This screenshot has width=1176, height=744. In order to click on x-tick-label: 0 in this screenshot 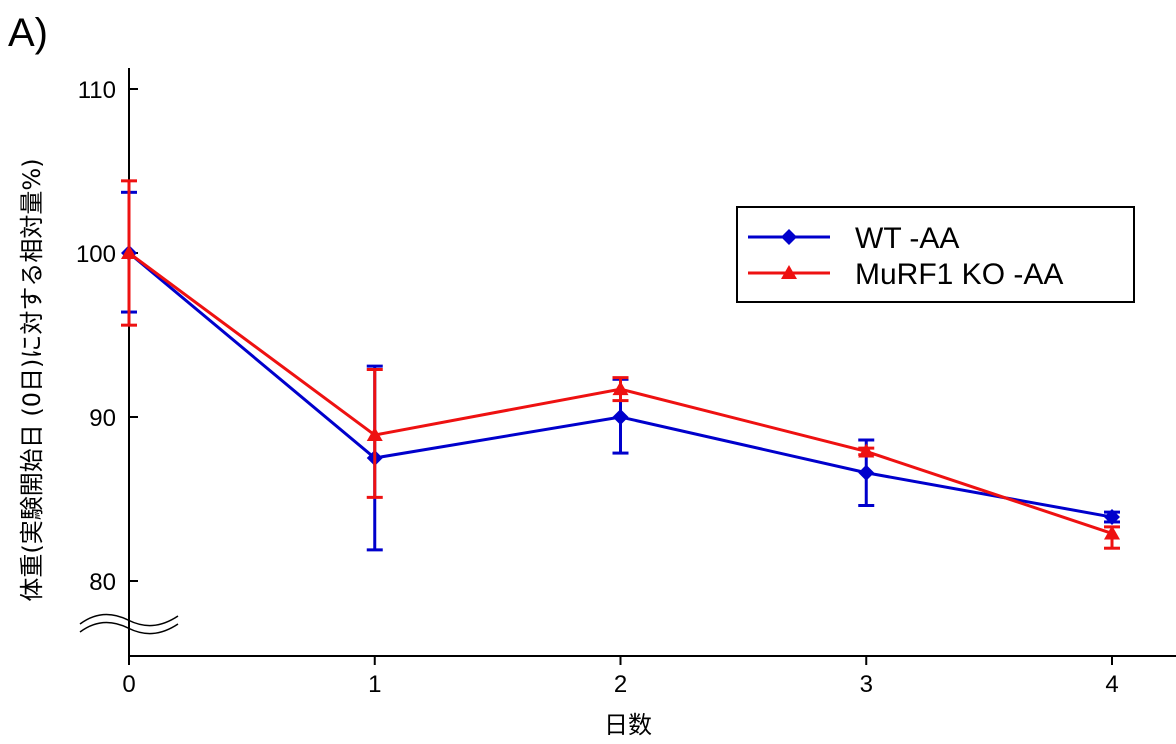, I will do `click(128, 684)`.